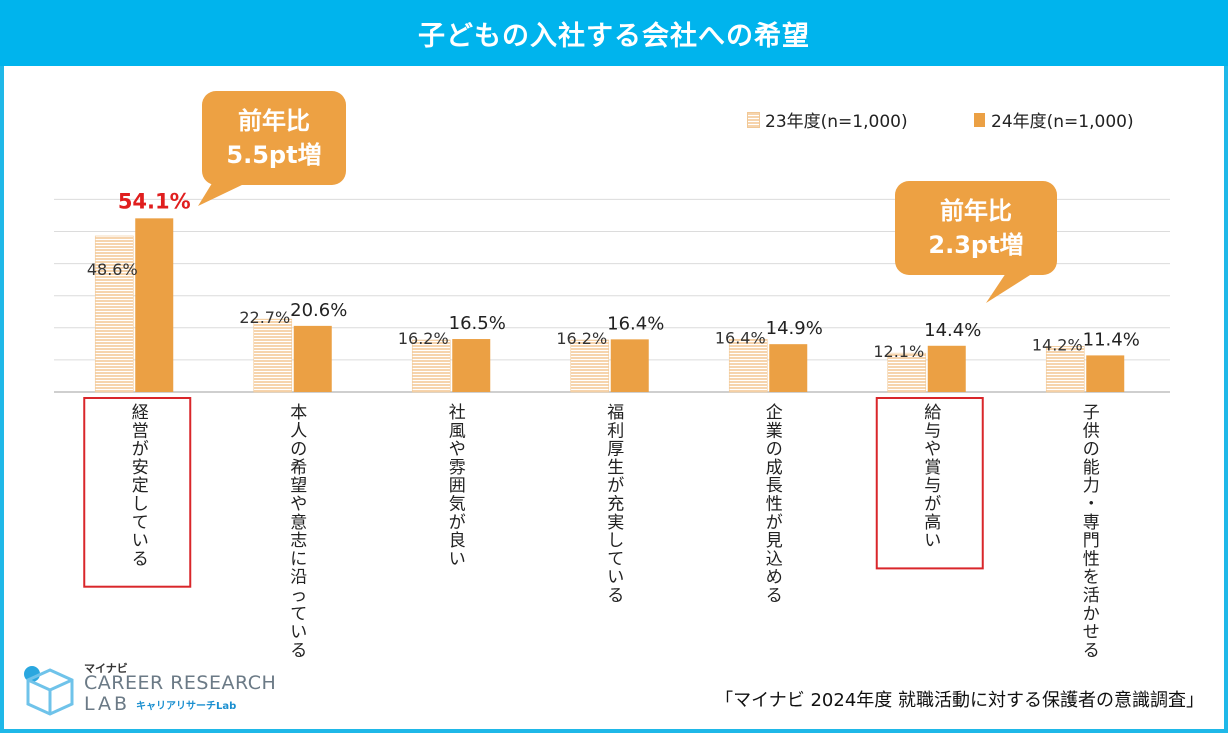 The height and width of the screenshot is (733, 1228). I want to click on data-label-23-2: 16.2%, so click(423, 338).